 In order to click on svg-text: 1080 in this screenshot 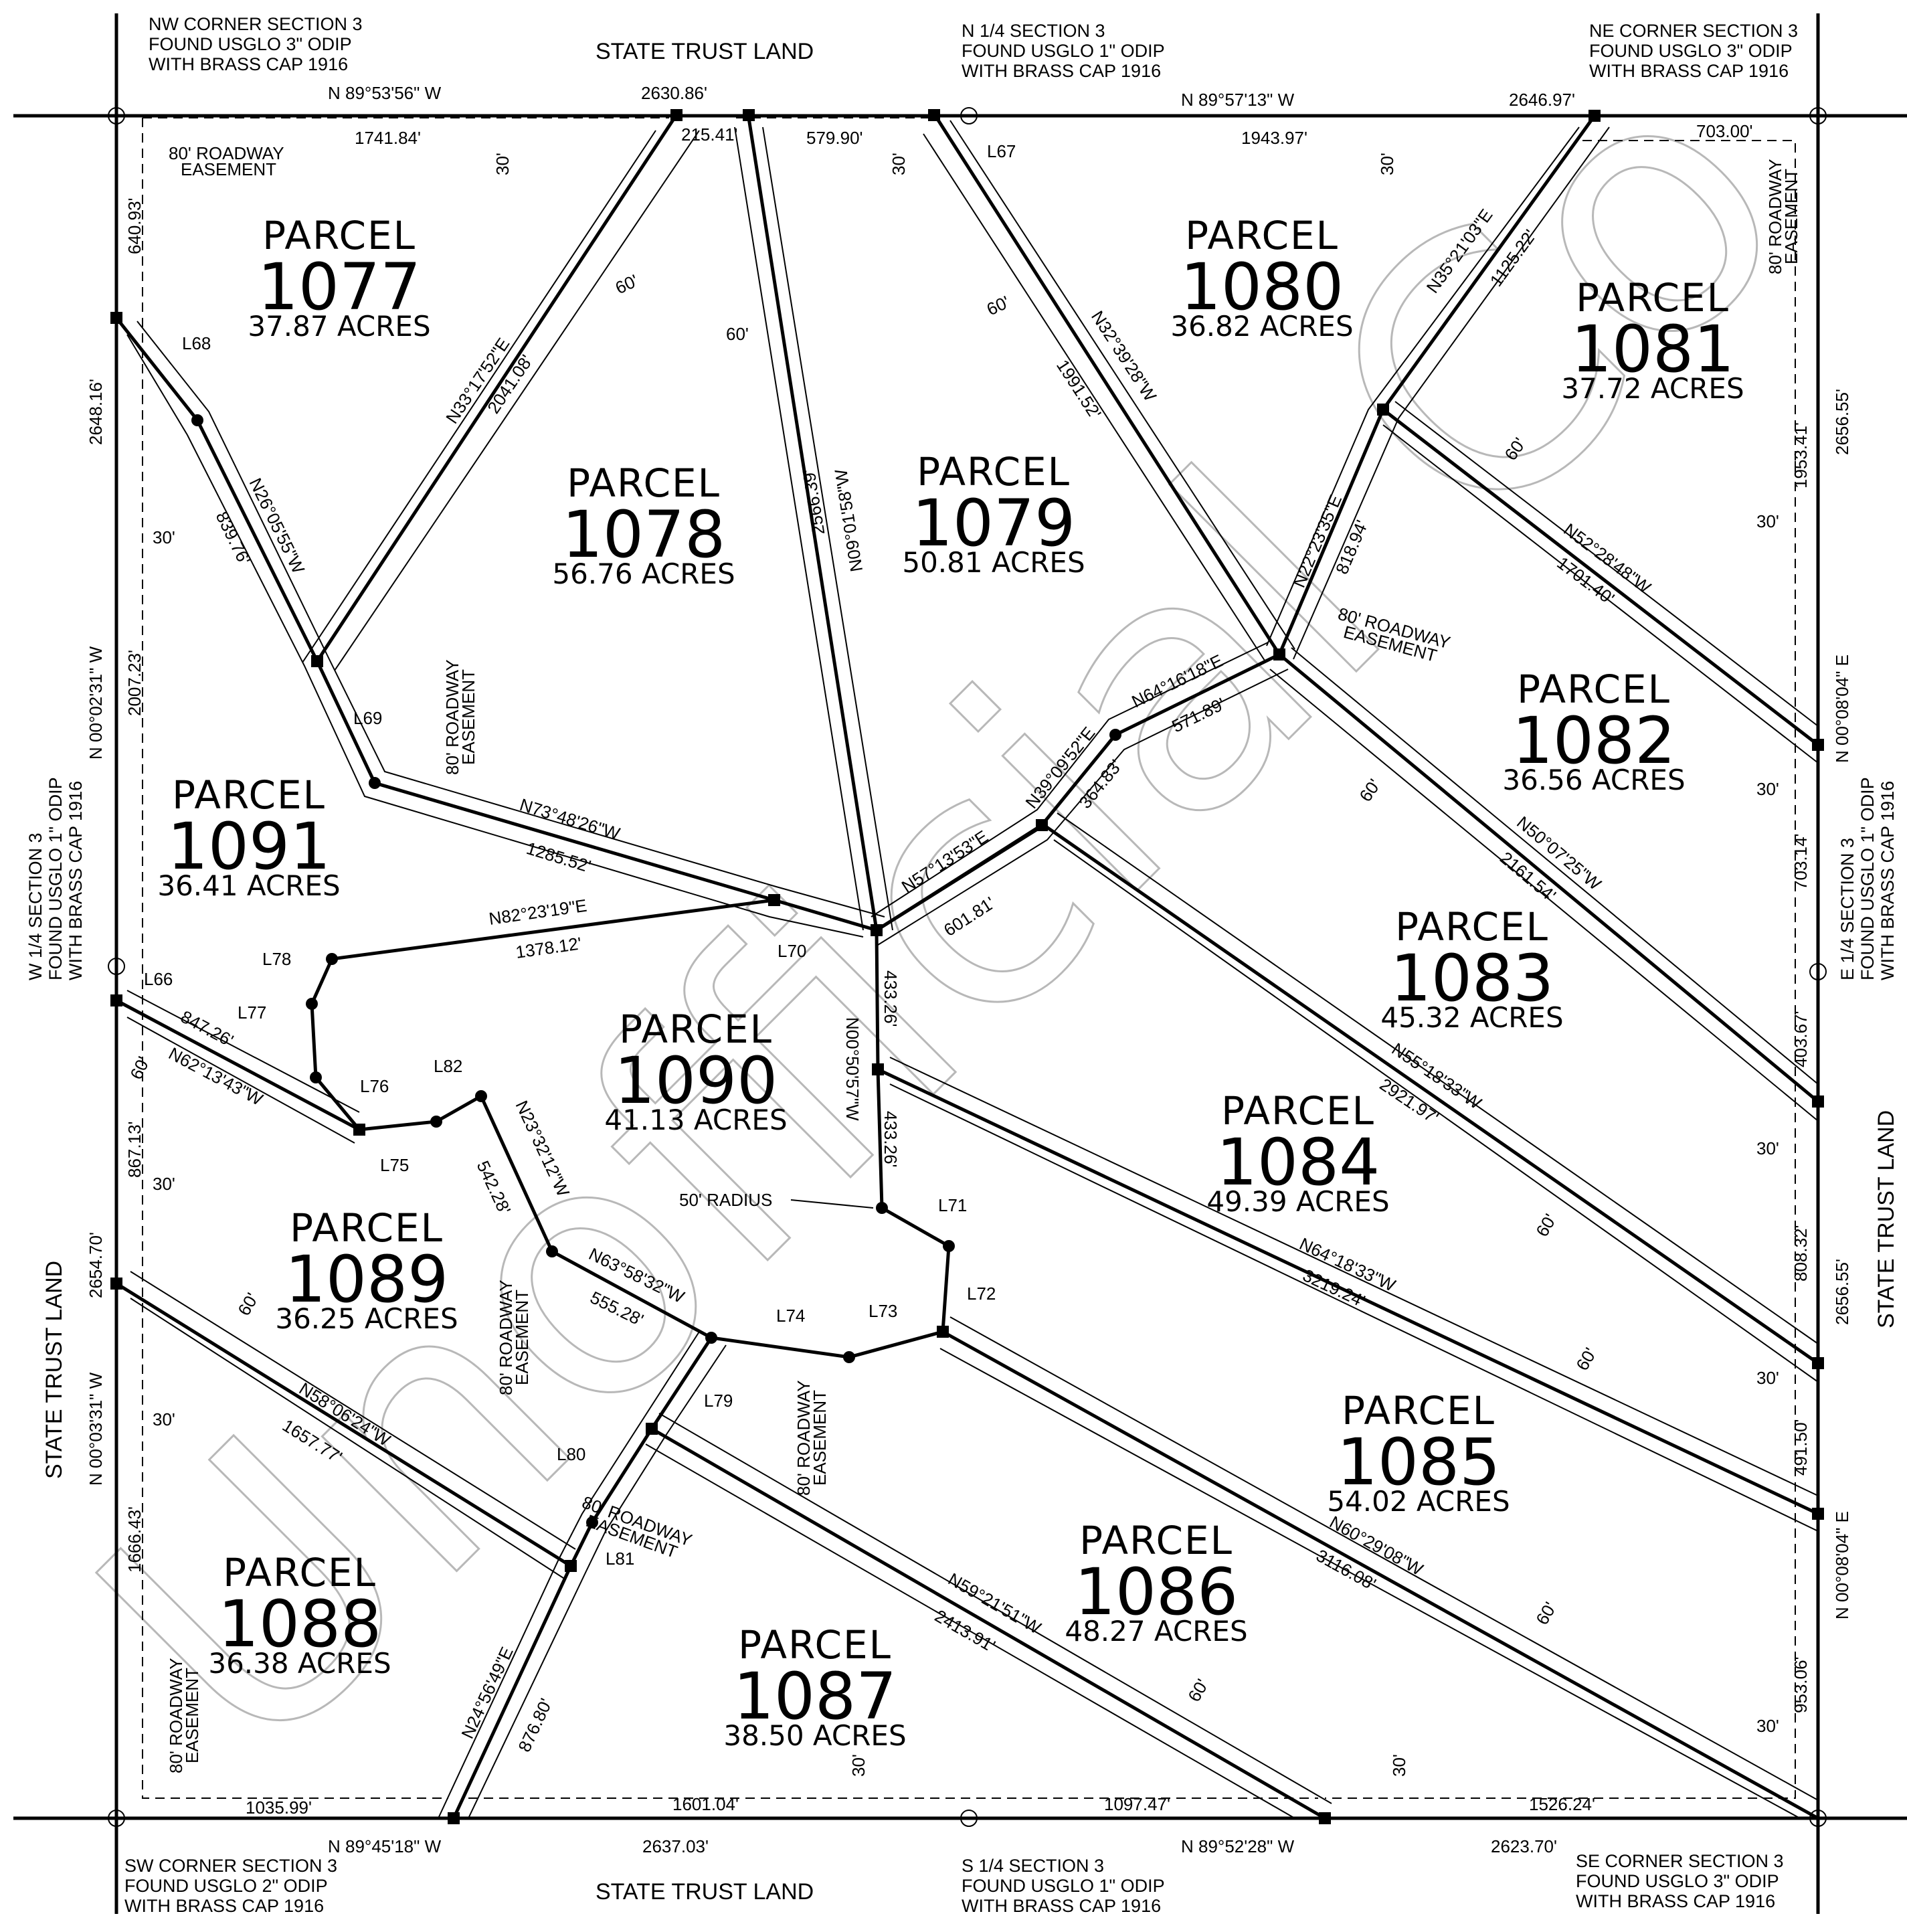, I will do `click(1262, 287)`.